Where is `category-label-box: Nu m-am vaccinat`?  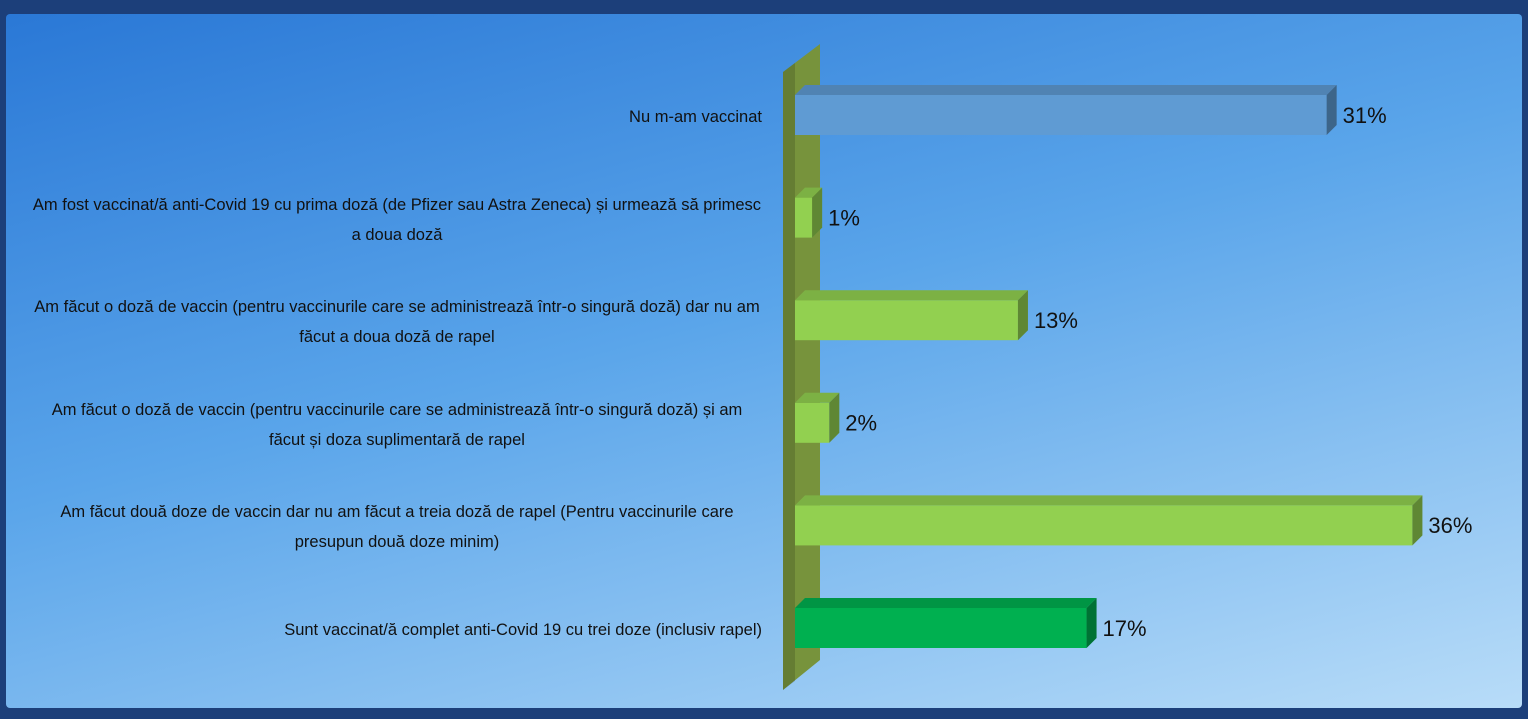
category-label-box: Nu m-am vaccinat is located at coordinates (389, 117).